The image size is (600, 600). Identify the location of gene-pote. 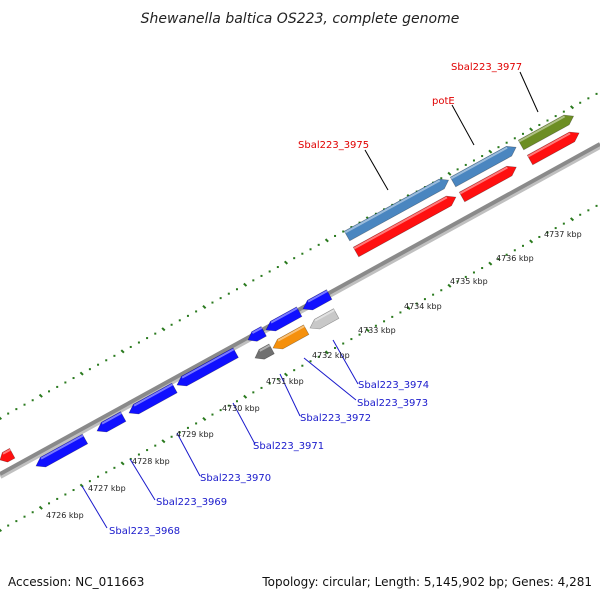
(483, 166).